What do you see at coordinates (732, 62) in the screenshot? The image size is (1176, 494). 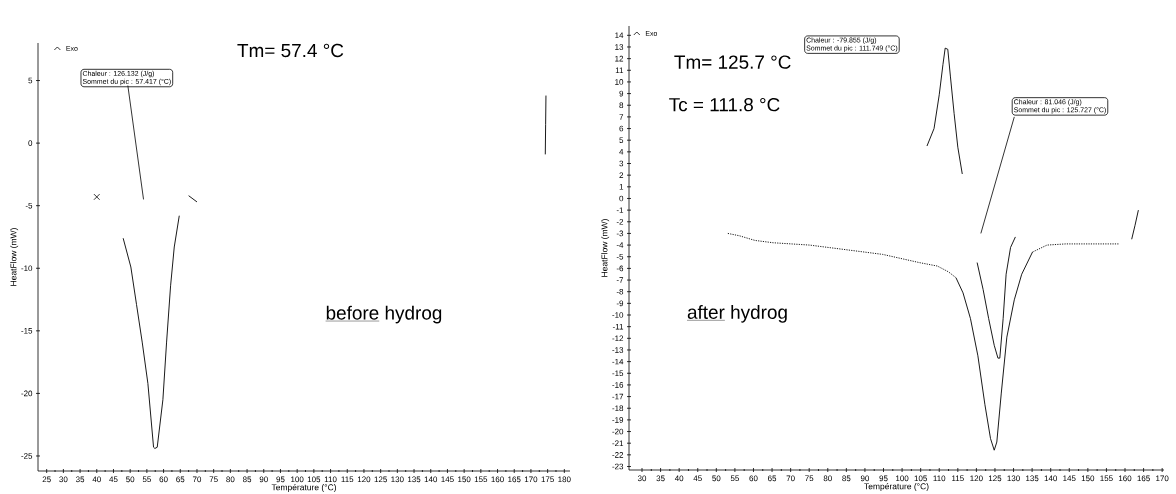 I see `annotation: Tm= 125.7 °C` at bounding box center [732, 62].